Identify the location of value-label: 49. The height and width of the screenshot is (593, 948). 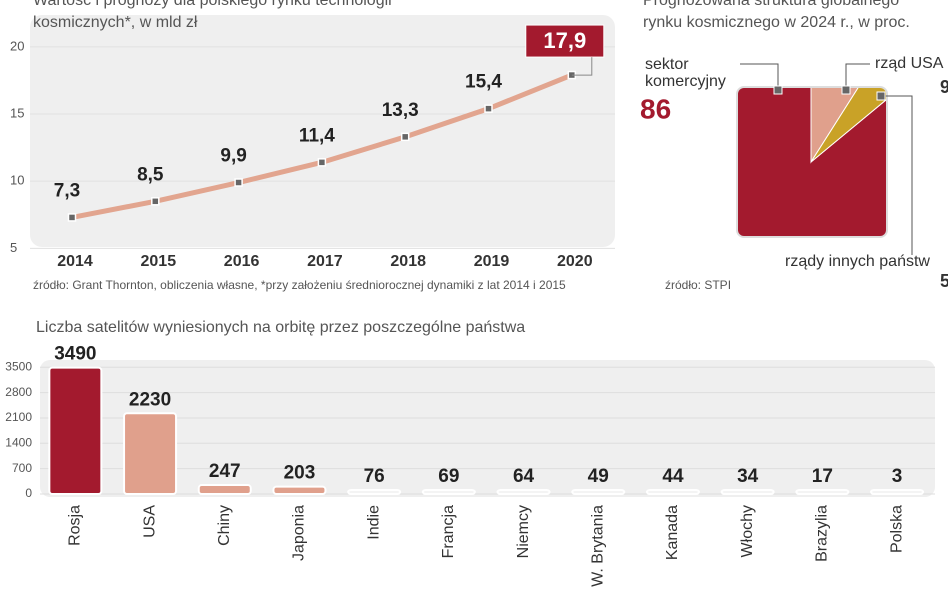
(598, 476).